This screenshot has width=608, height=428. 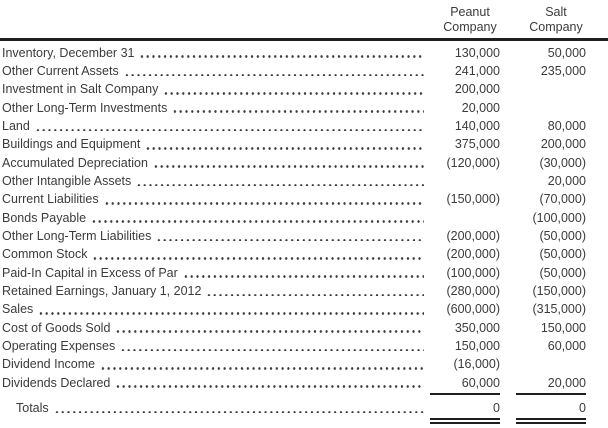 What do you see at coordinates (562, 162) in the screenshot?
I see `salt-value: (30,000)` at bounding box center [562, 162].